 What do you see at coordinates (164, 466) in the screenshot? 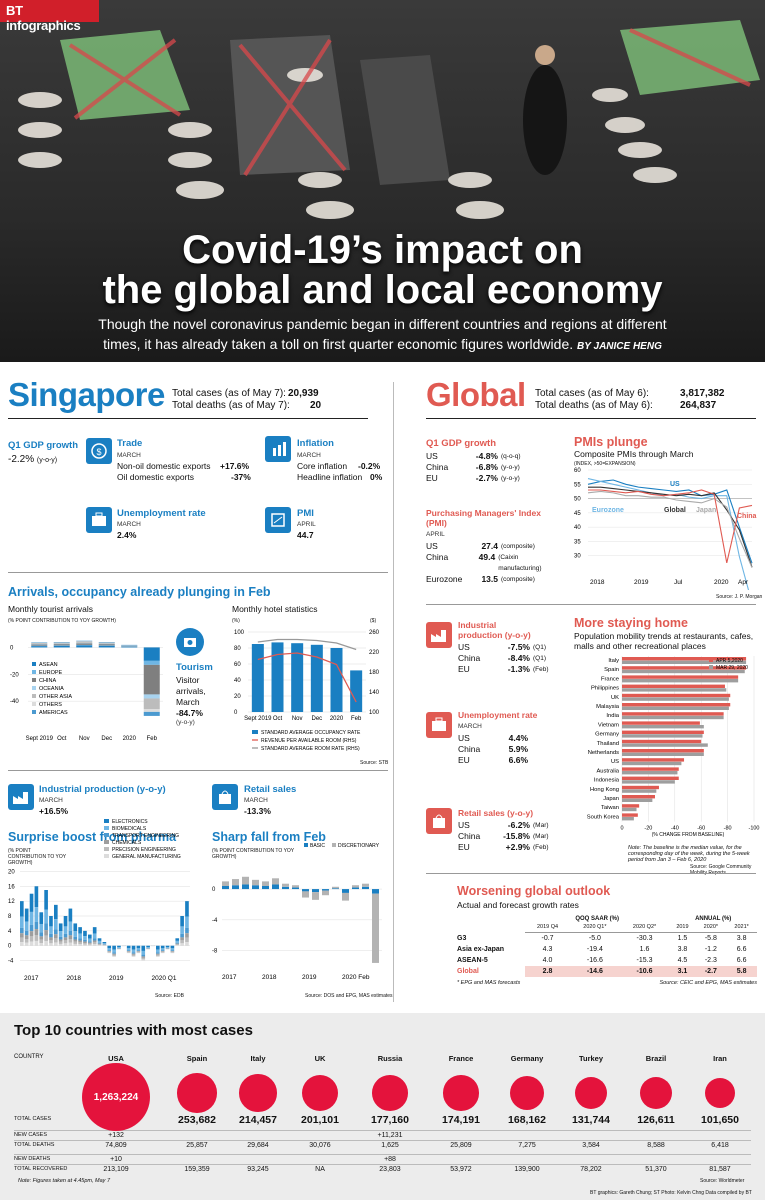
I see `nodx-label: Non-oil domestic exports` at bounding box center [164, 466].